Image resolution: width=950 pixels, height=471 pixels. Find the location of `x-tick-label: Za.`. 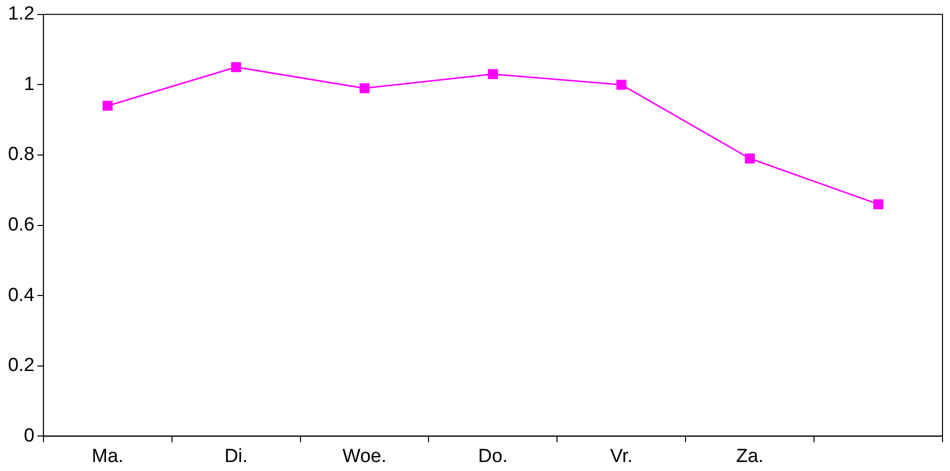

x-tick-label: Za. is located at coordinates (750, 456).